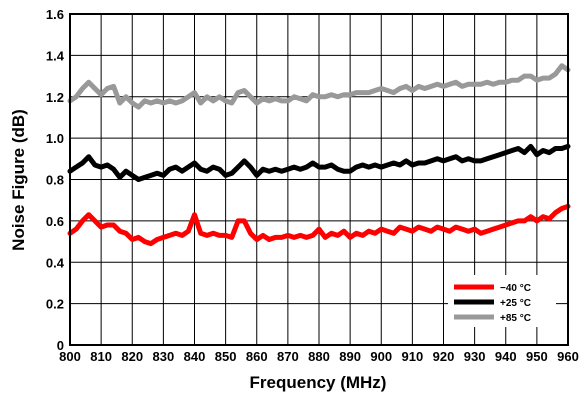  Describe the element at coordinates (101, 356) in the screenshot. I see `x-tick-label: 810` at that location.